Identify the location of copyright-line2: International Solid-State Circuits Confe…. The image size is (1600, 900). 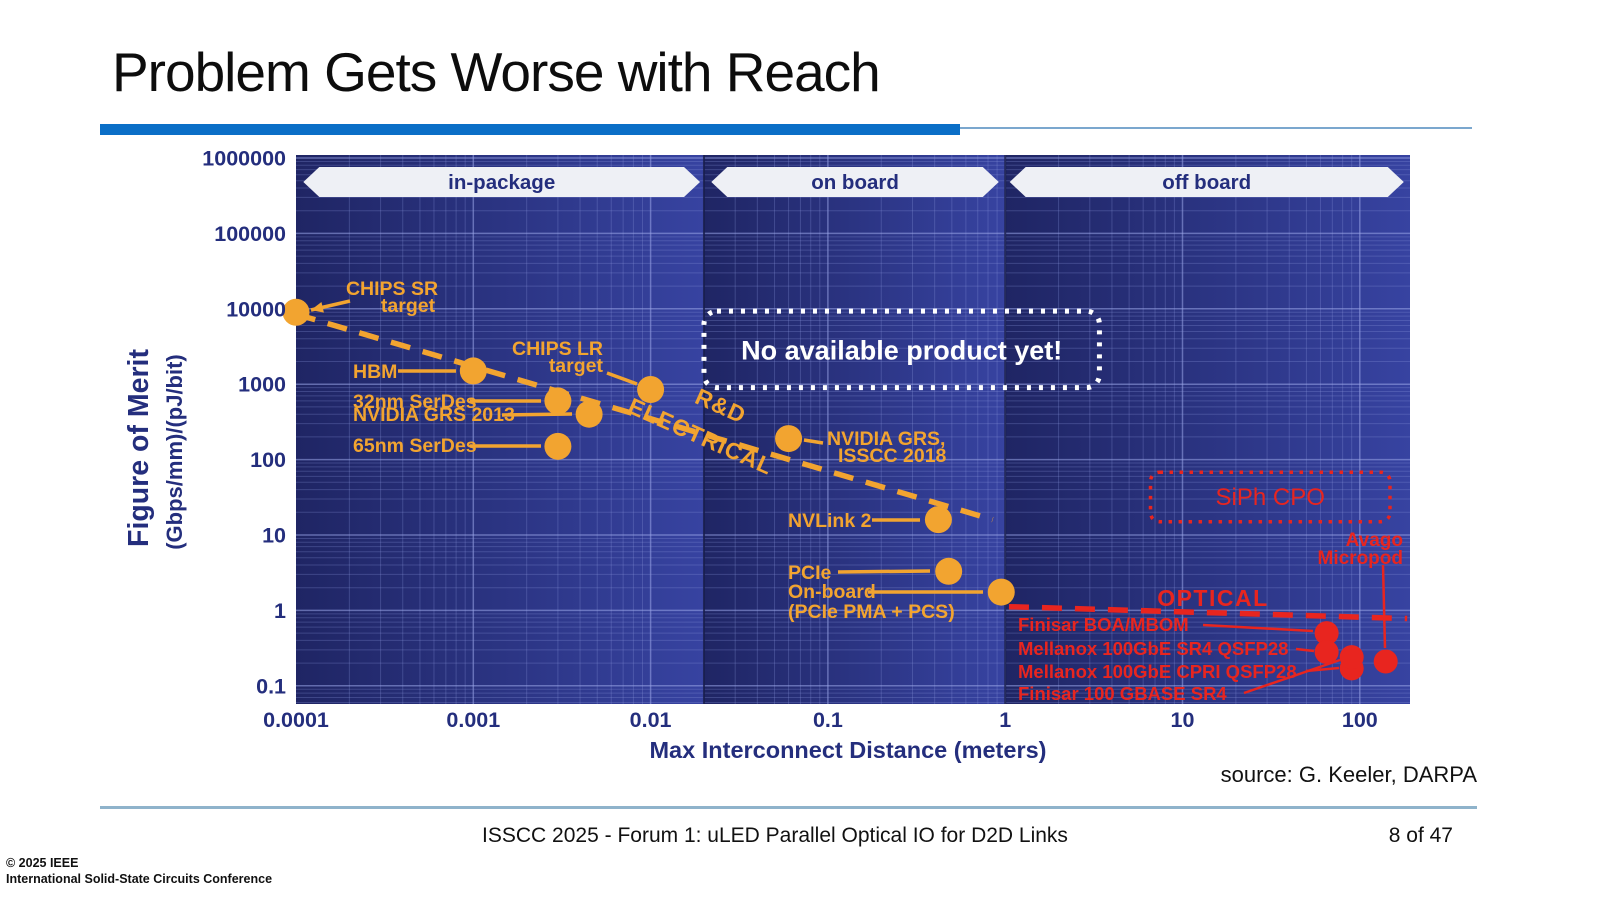
(139, 878).